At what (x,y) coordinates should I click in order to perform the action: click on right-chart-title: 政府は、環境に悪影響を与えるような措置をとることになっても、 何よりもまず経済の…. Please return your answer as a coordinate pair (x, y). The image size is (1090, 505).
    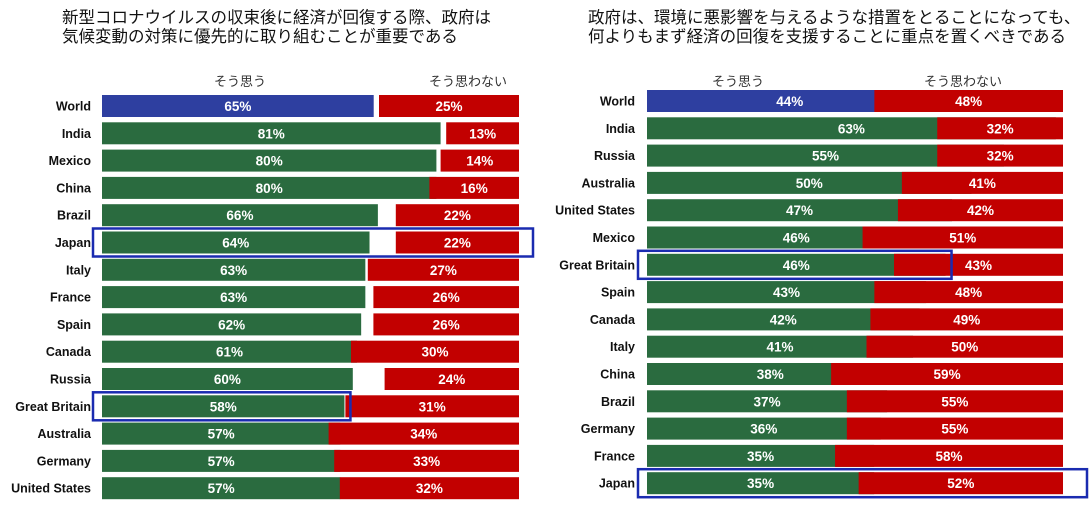
    Looking at the image, I should click on (834, 27).